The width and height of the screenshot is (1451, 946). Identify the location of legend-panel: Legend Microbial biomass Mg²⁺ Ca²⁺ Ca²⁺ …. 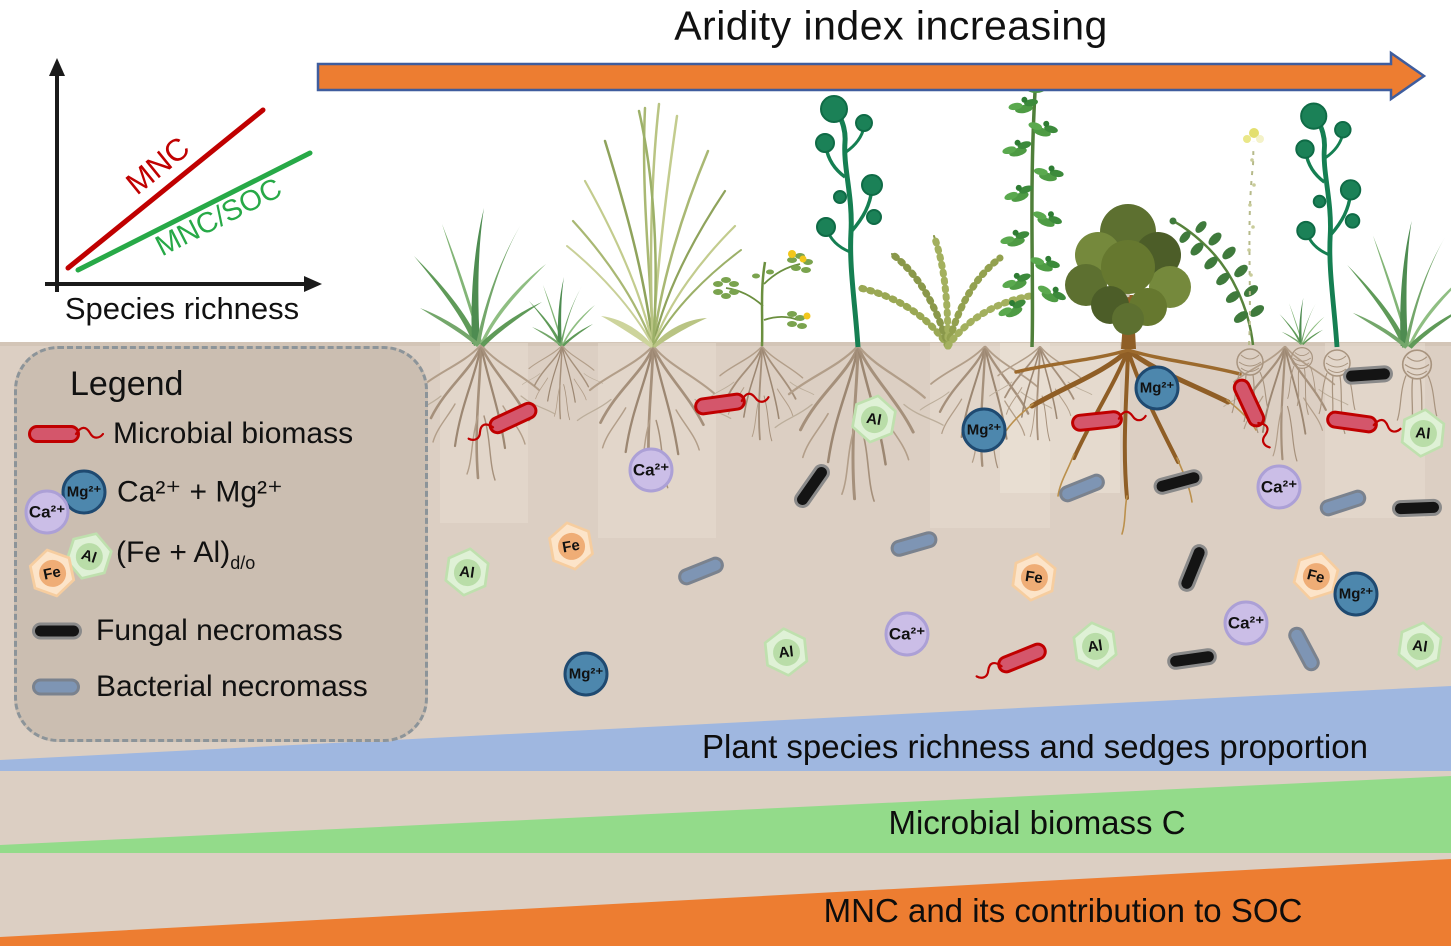
(221, 544).